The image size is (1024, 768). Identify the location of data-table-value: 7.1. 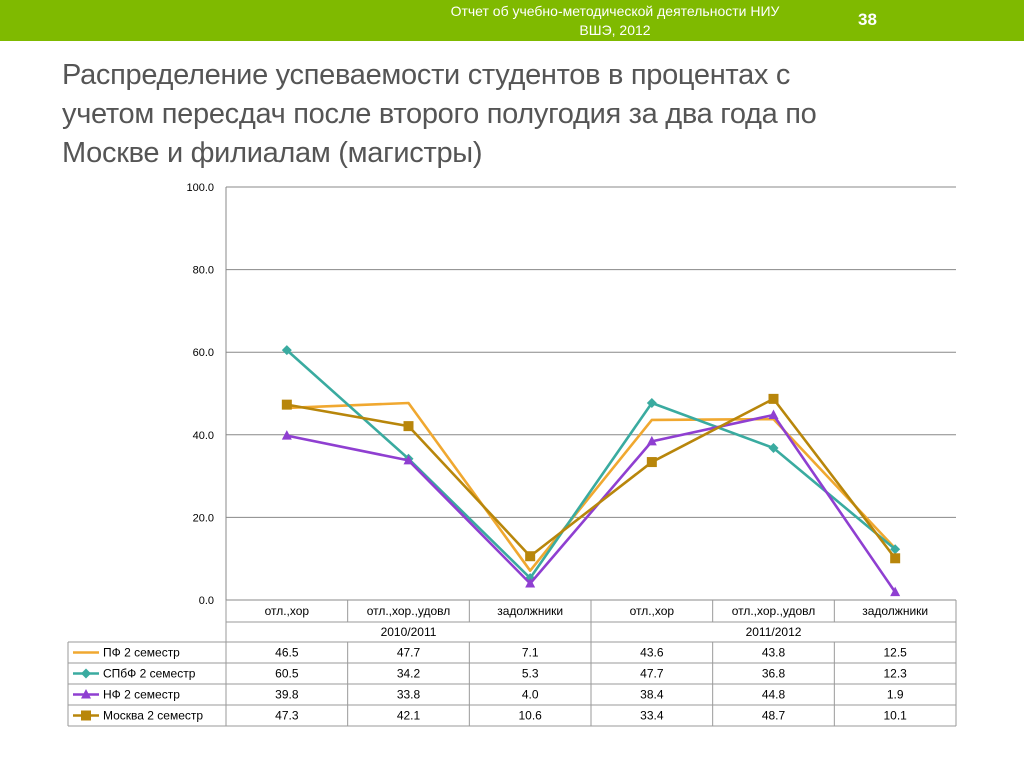
(530, 653).